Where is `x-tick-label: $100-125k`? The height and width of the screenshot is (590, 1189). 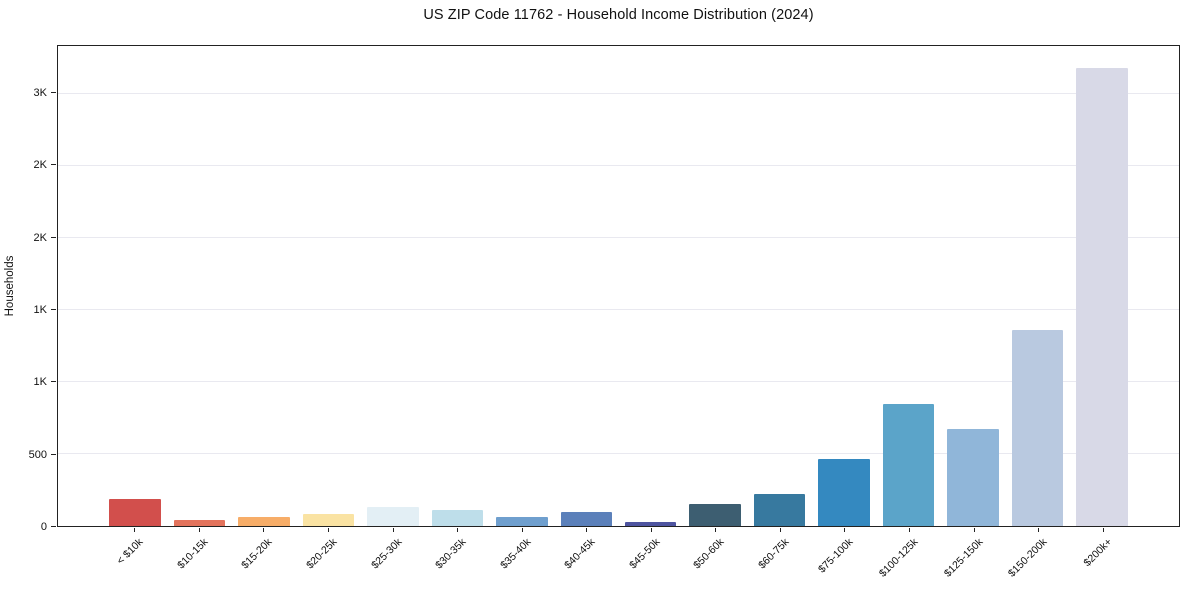
x-tick-label: $100-125k is located at coordinates (898, 558).